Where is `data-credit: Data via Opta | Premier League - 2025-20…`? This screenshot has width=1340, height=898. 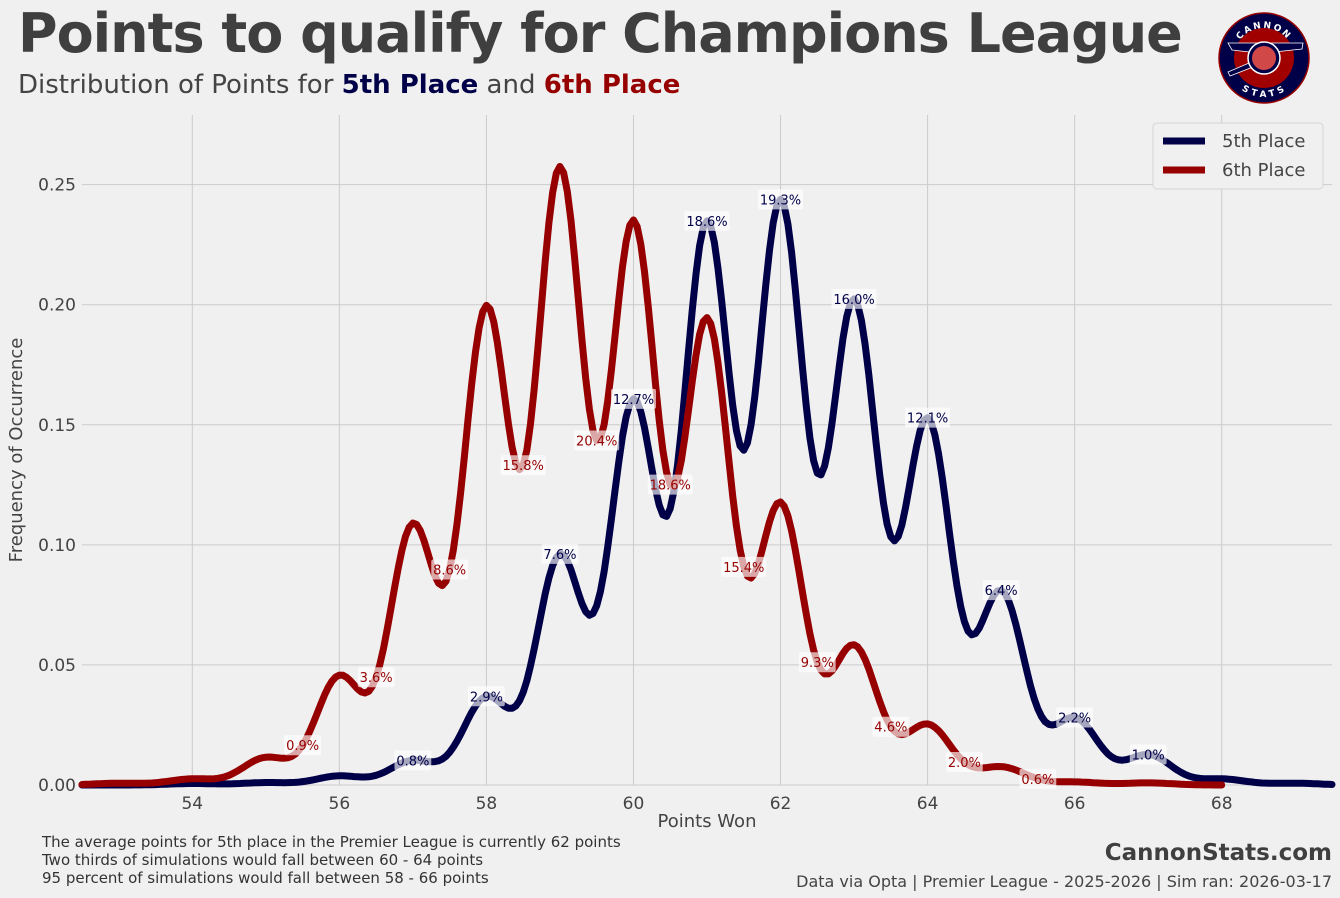
data-credit: Data via Opta | Premier League - 2025-20… is located at coordinates (1064, 881).